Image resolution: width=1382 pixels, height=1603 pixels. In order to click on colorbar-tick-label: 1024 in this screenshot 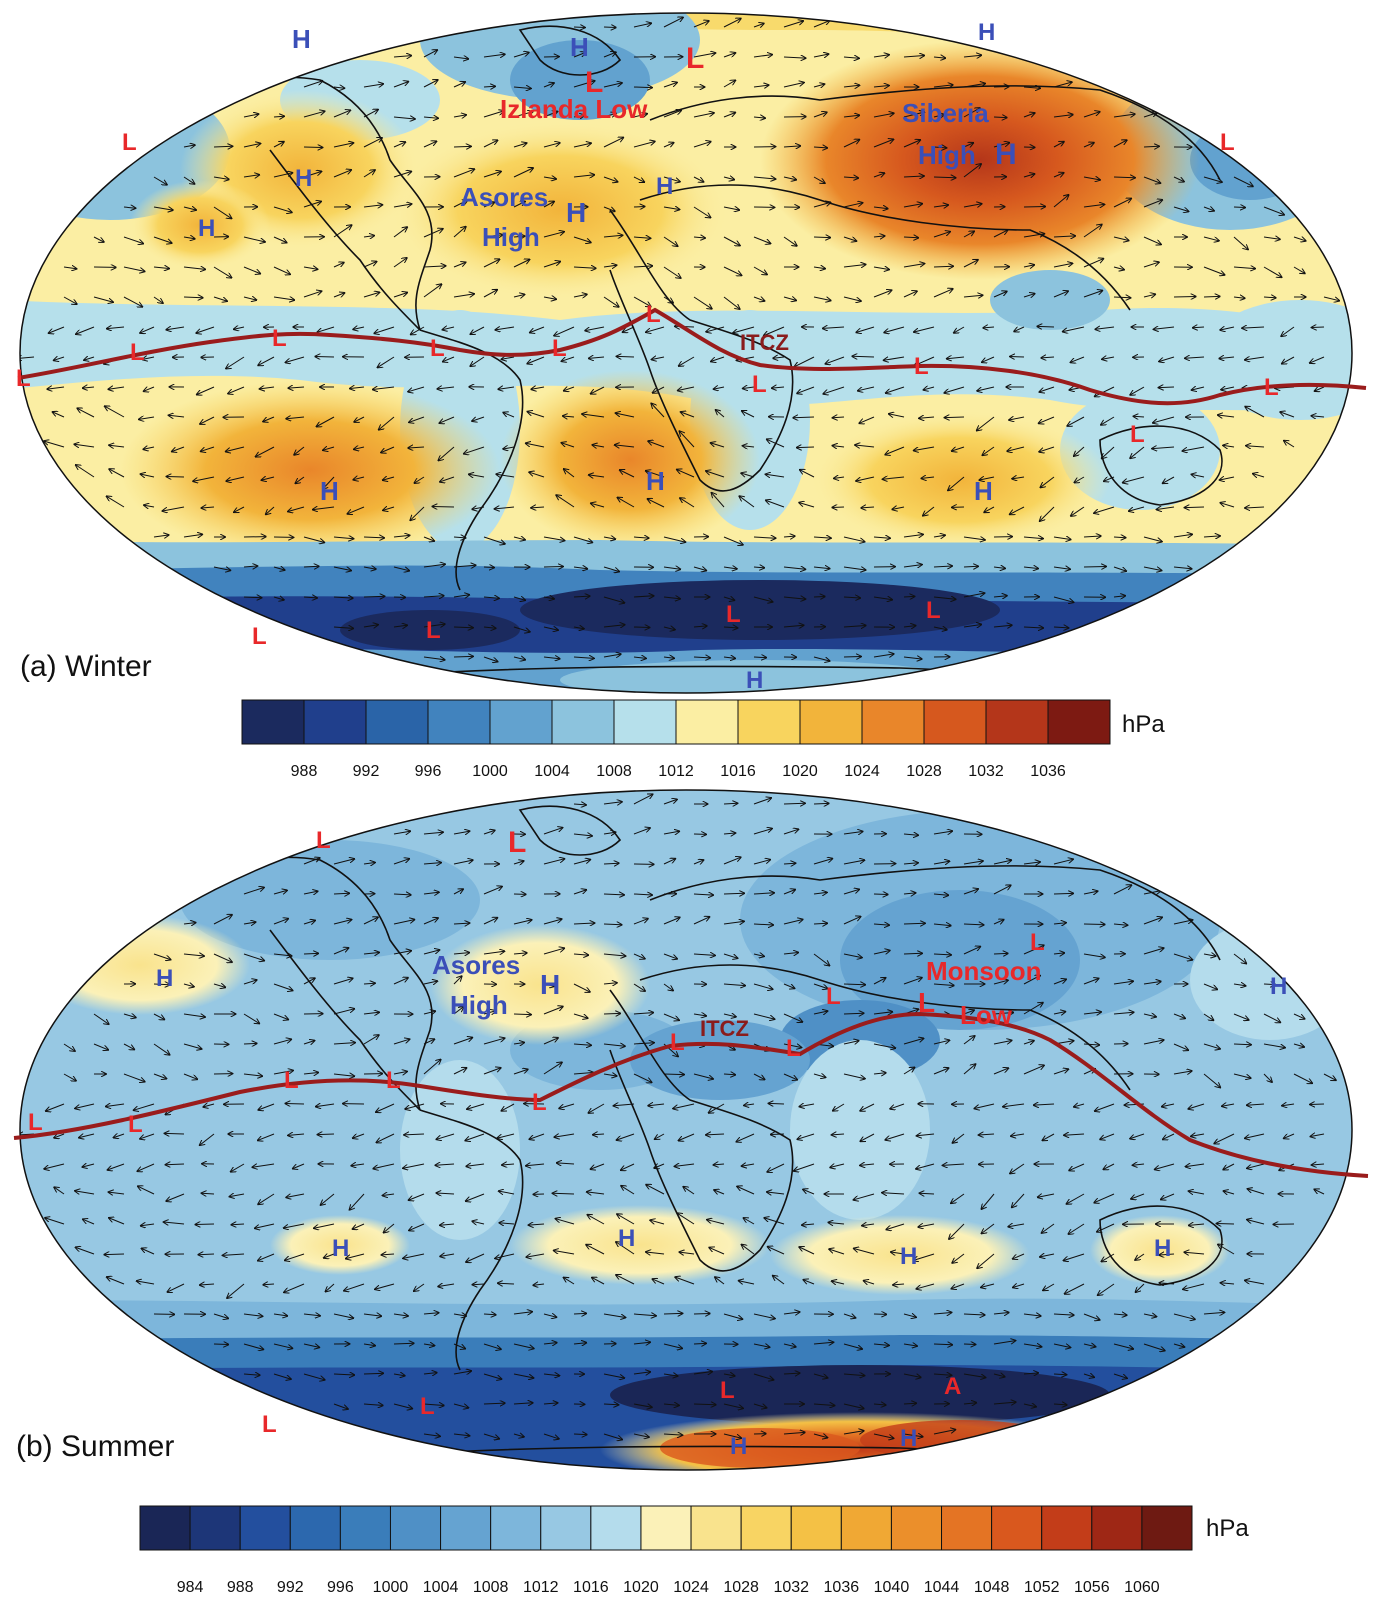, I will do `click(862, 771)`.